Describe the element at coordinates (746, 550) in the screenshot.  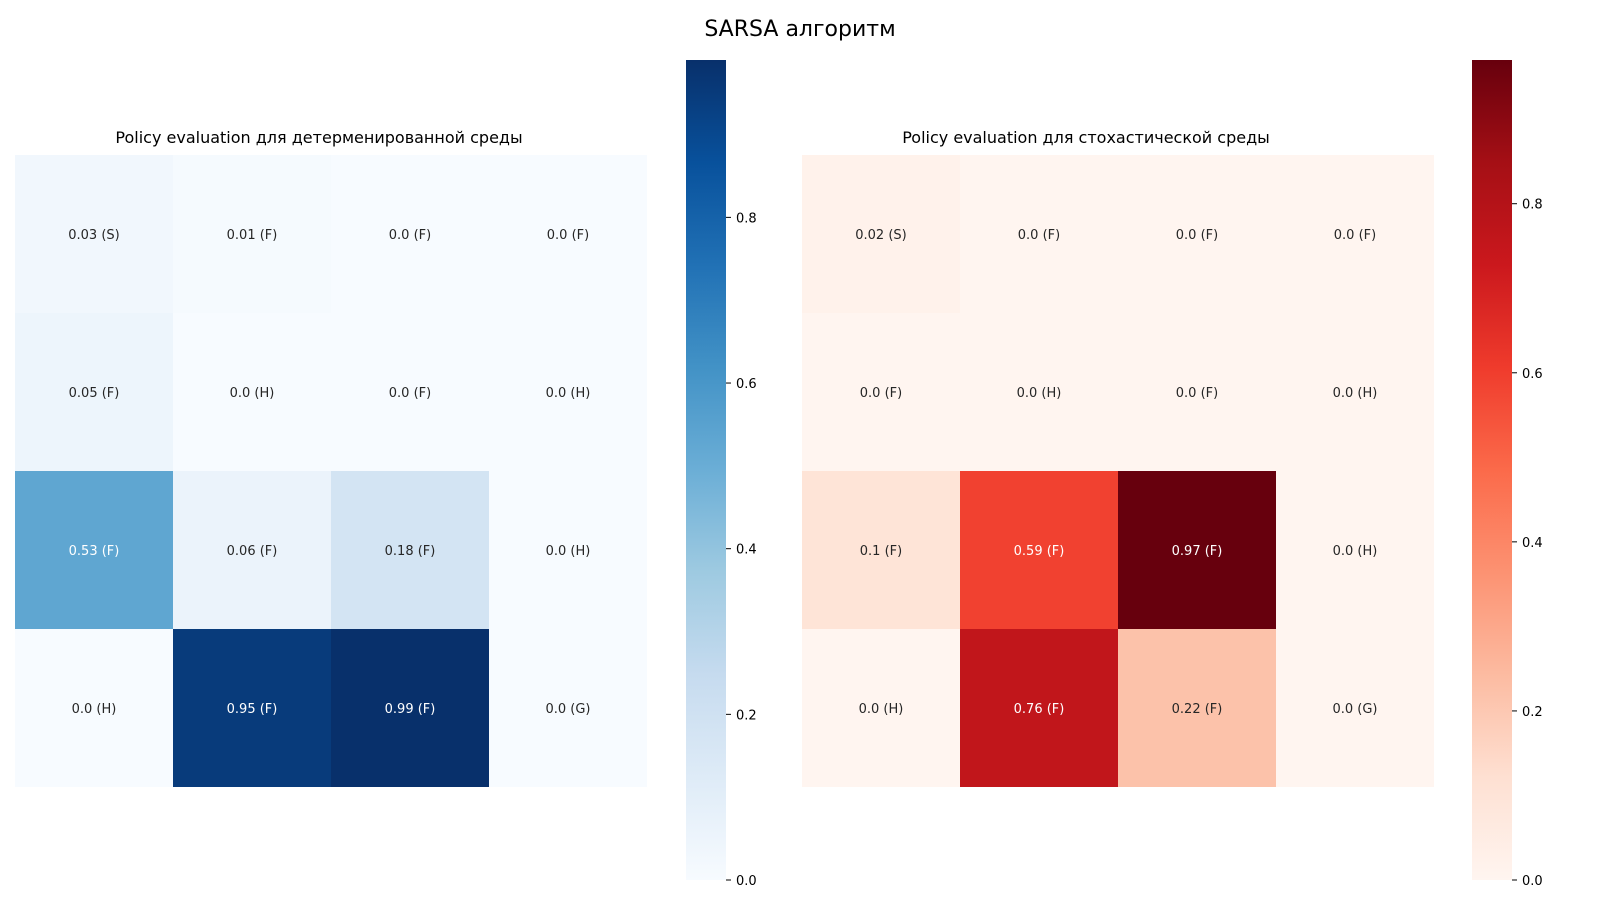
I see `colorbar-tick-label-deterministic-2: 0.4` at that location.